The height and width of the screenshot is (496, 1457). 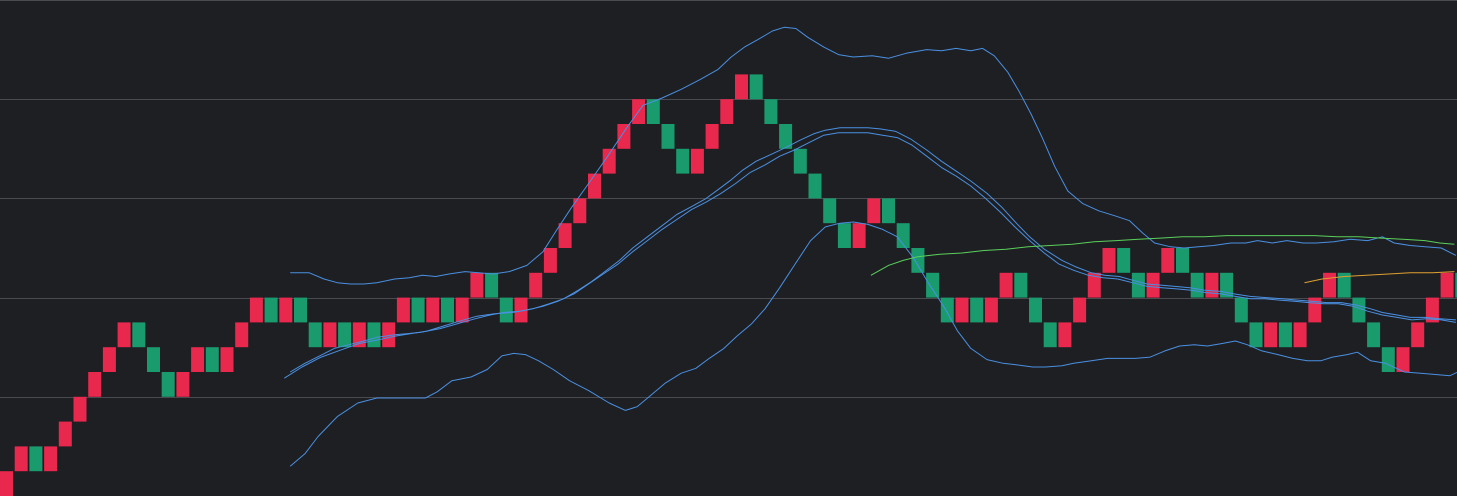 I want to click on orange-ma-line, so click(x=1379, y=277).